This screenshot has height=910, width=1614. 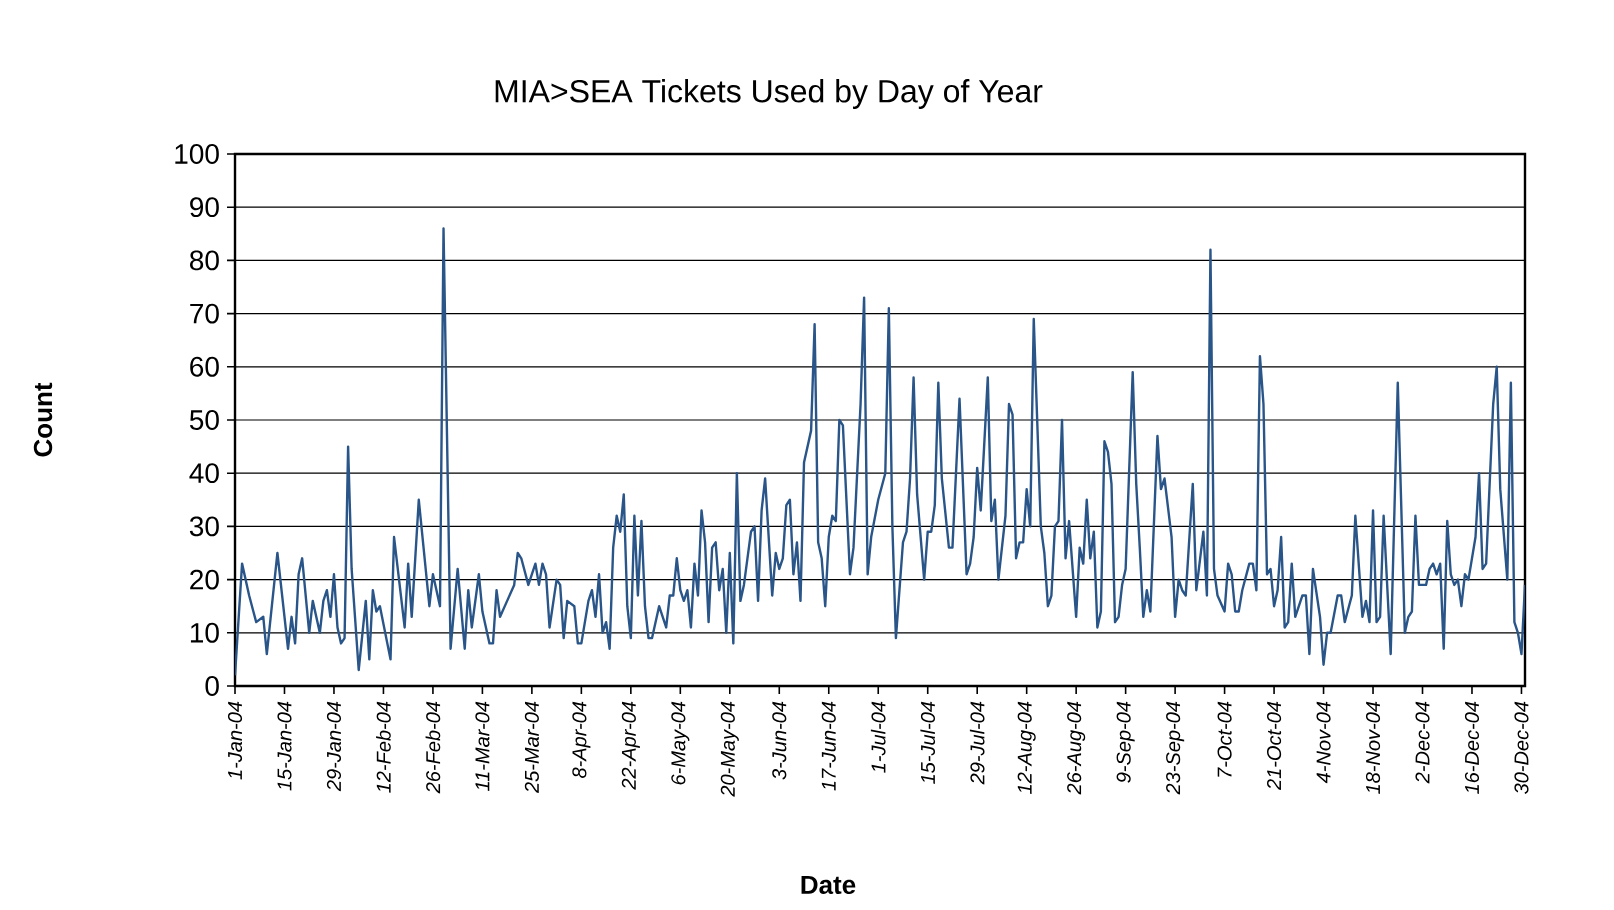 What do you see at coordinates (1472, 747) in the screenshot?
I see `x-tick-label: 16-Dec-04` at bounding box center [1472, 747].